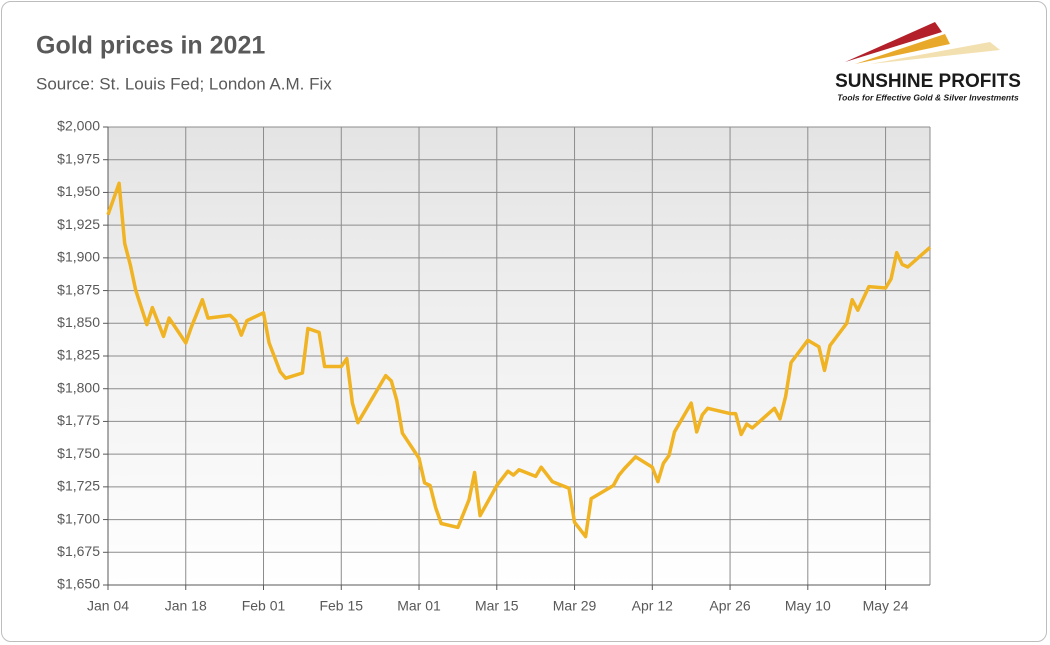  What do you see at coordinates (78, 191) in the screenshot?
I see `y-tick-label: $1,950` at bounding box center [78, 191].